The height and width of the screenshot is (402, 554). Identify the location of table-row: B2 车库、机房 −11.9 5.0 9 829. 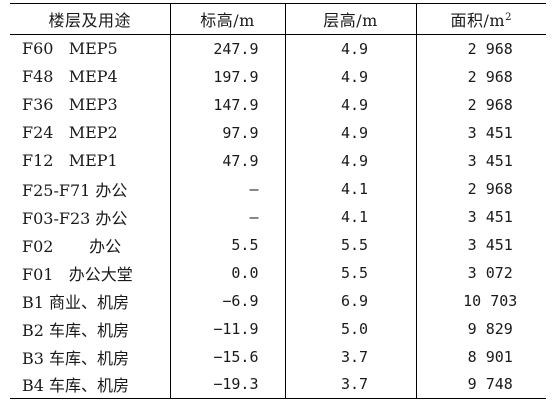
(278, 328).